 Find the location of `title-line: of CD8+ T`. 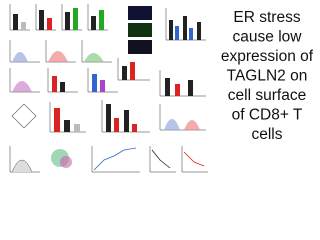

title-line: of CD8+ T is located at coordinates (267, 115).